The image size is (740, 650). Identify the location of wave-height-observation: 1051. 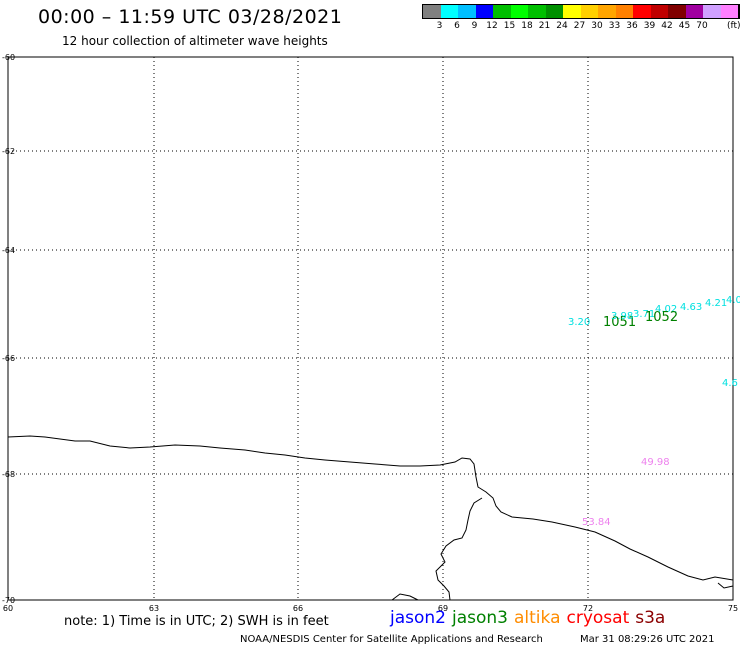
(619, 322).